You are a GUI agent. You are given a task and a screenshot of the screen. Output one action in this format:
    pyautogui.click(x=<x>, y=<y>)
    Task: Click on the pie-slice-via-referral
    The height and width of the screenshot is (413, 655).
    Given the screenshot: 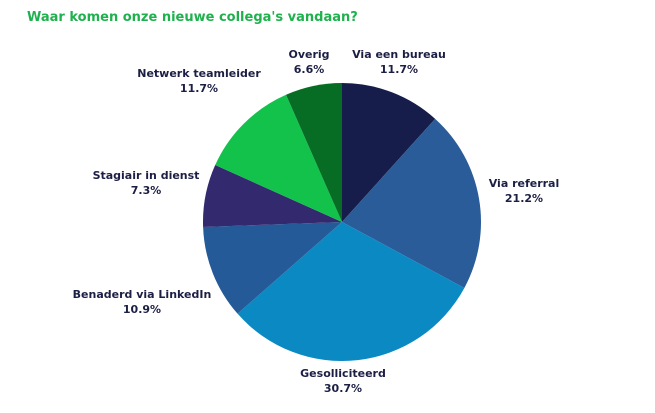 What is the action you would take?
    pyautogui.click(x=411, y=203)
    